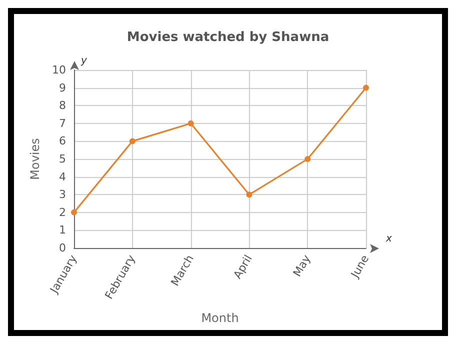 The height and width of the screenshot is (344, 456). Describe the element at coordinates (59, 70) in the screenshot. I see `y-tick-label: 10` at that location.